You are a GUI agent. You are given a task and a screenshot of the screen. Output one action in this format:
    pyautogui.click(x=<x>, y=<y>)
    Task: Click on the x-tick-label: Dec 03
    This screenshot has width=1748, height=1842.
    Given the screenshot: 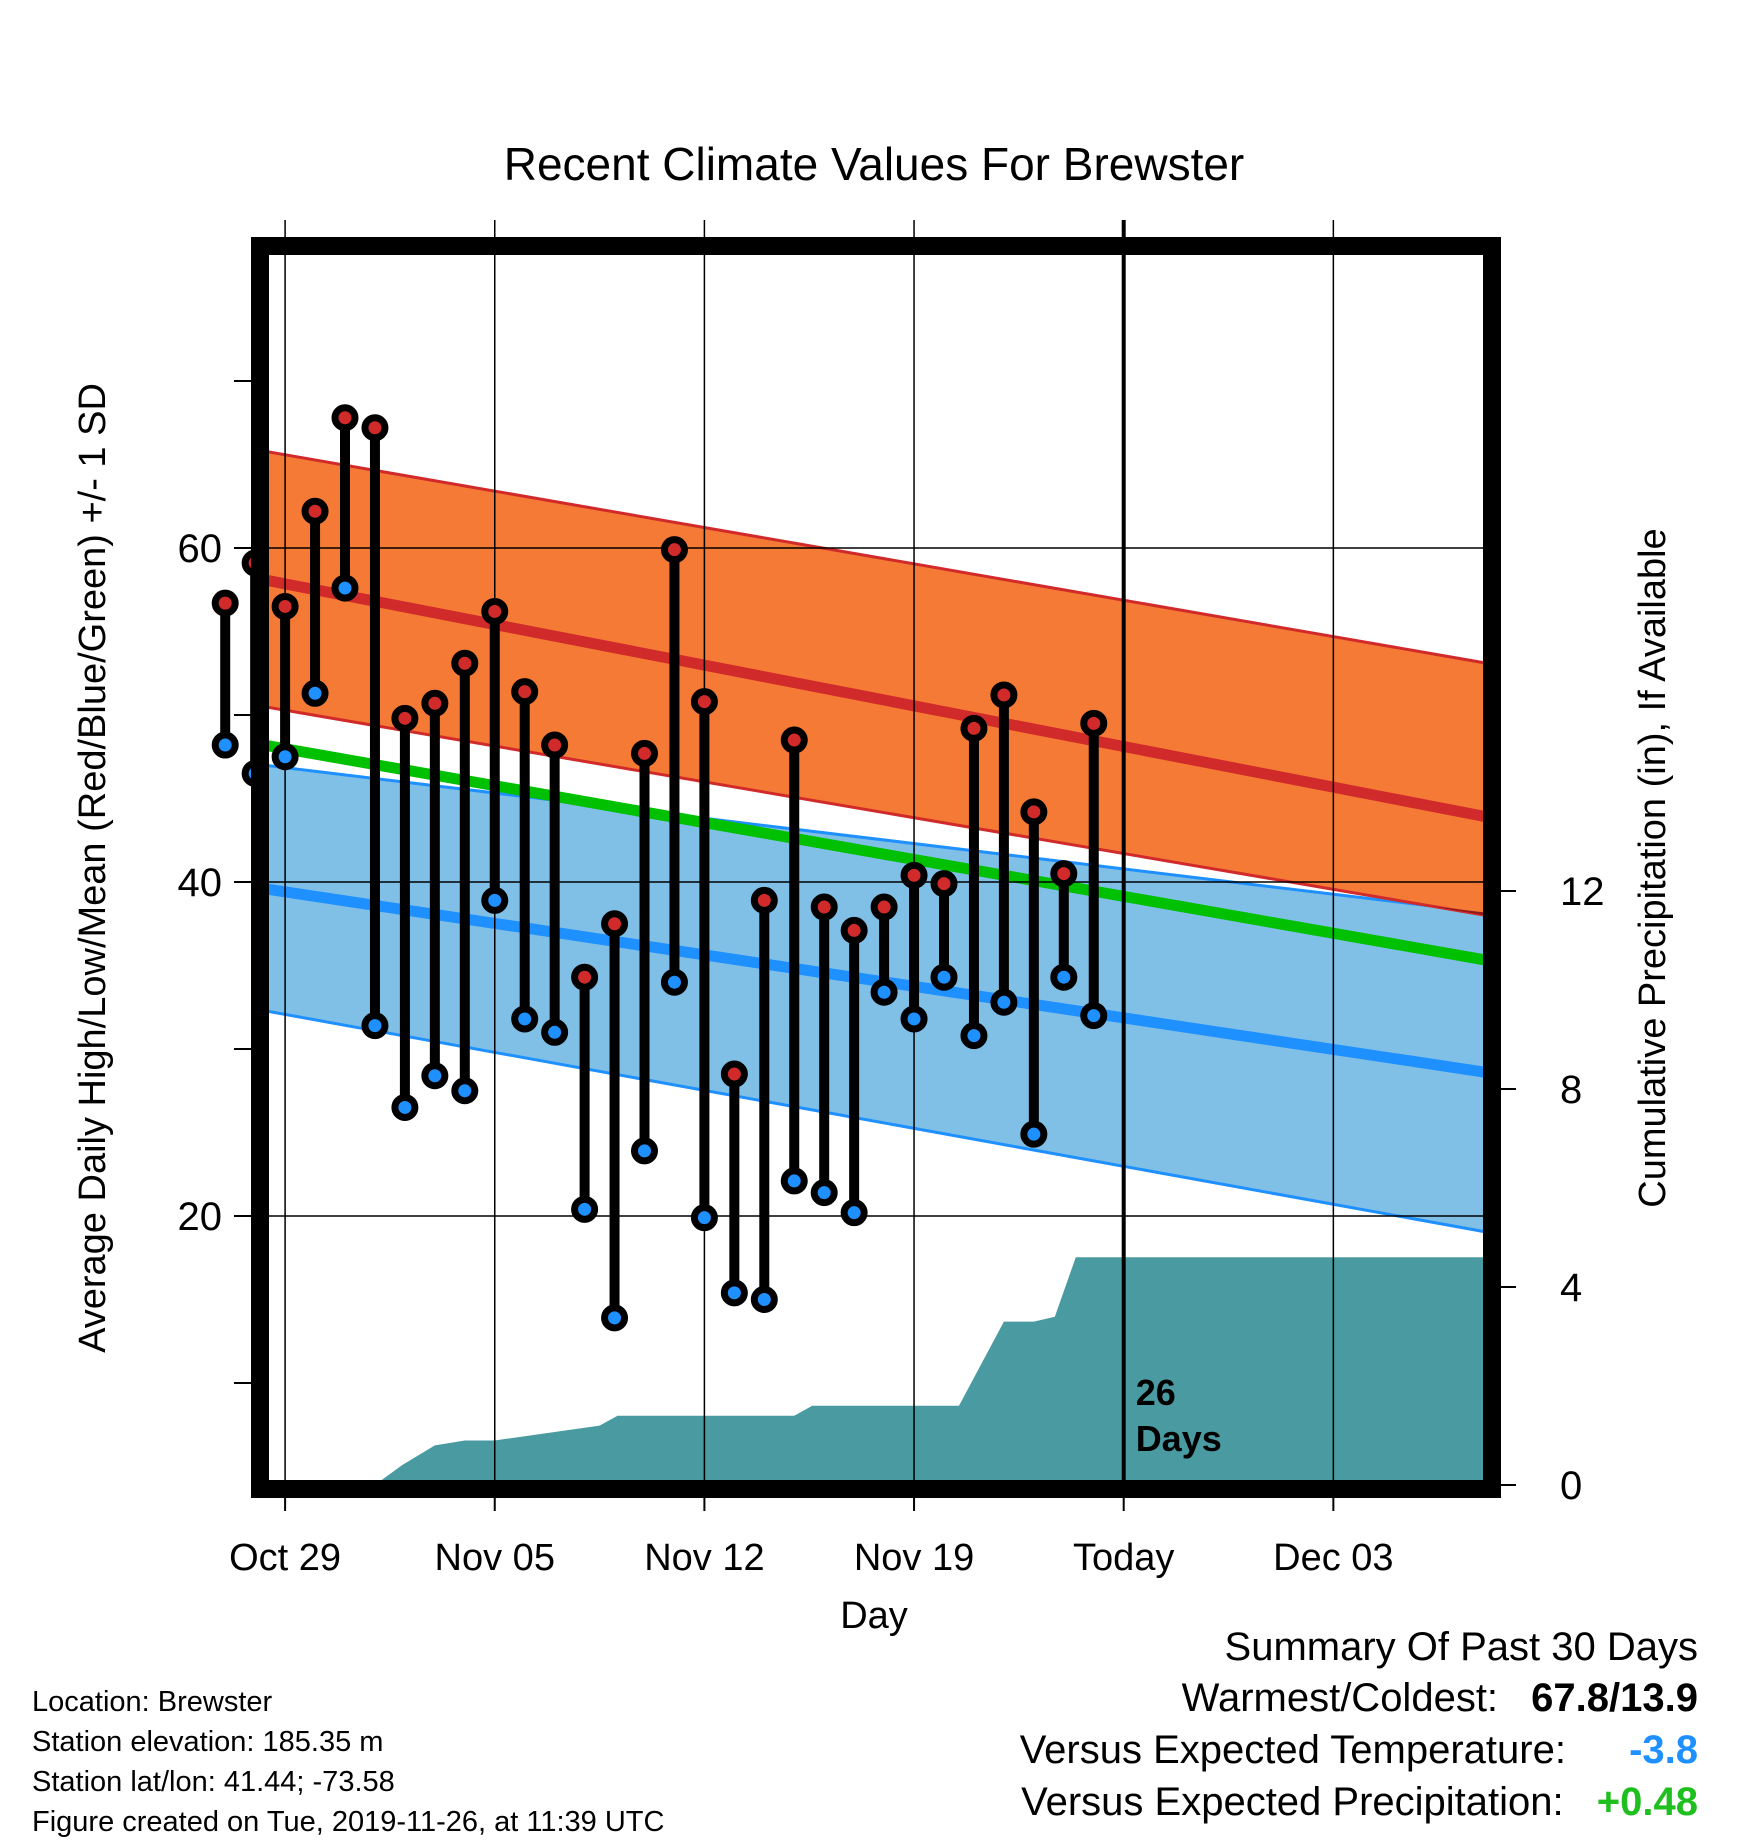 What is the action you would take?
    pyautogui.click(x=1333, y=1558)
    